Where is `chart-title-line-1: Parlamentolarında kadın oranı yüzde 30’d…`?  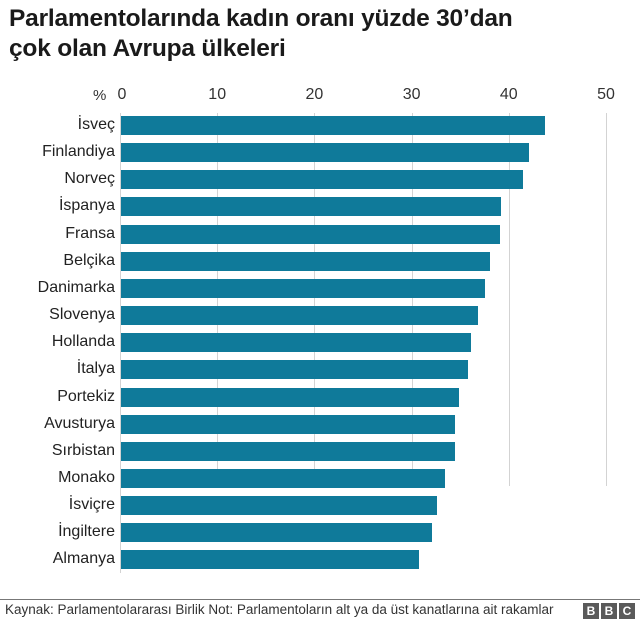 chart-title-line-1: Parlamentolarında kadın oranı yüzde 30’d… is located at coordinates (261, 18).